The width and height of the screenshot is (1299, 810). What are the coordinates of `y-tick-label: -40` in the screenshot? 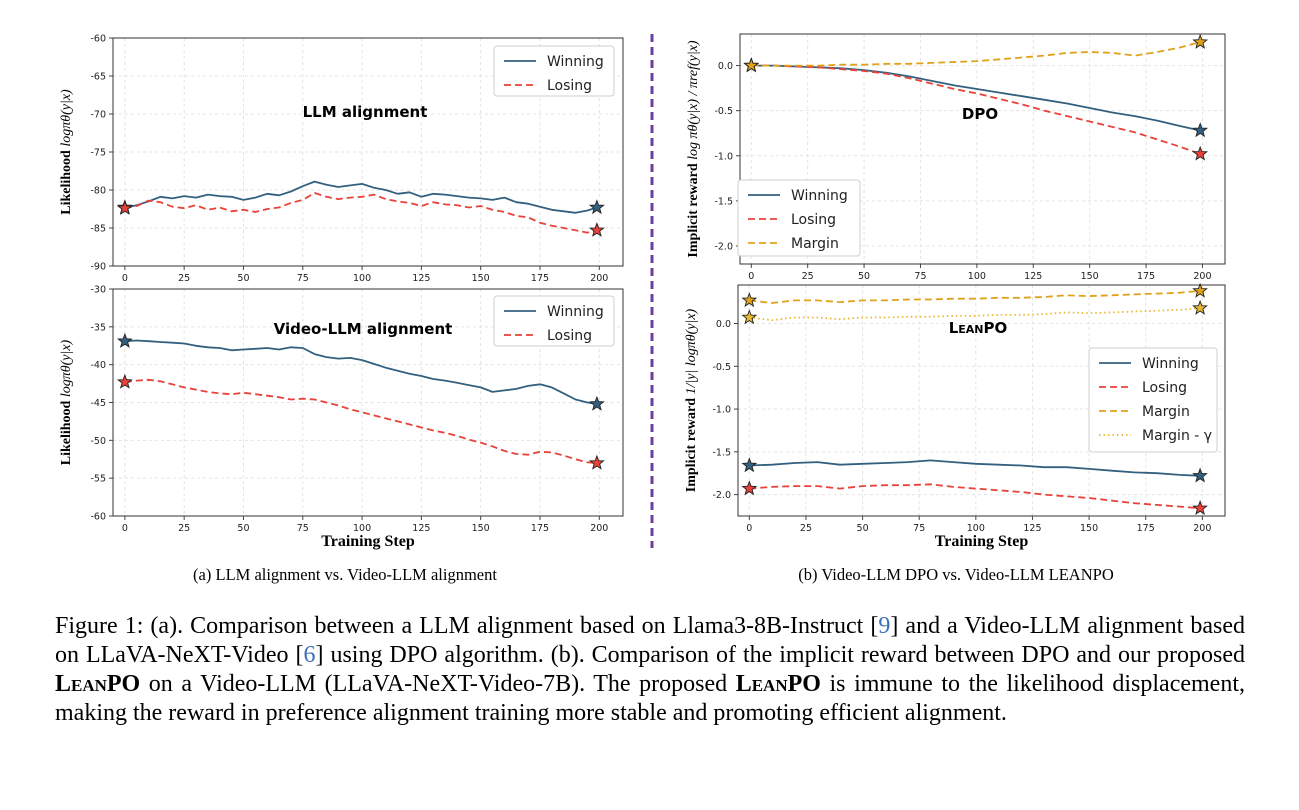 It's located at (98, 365).